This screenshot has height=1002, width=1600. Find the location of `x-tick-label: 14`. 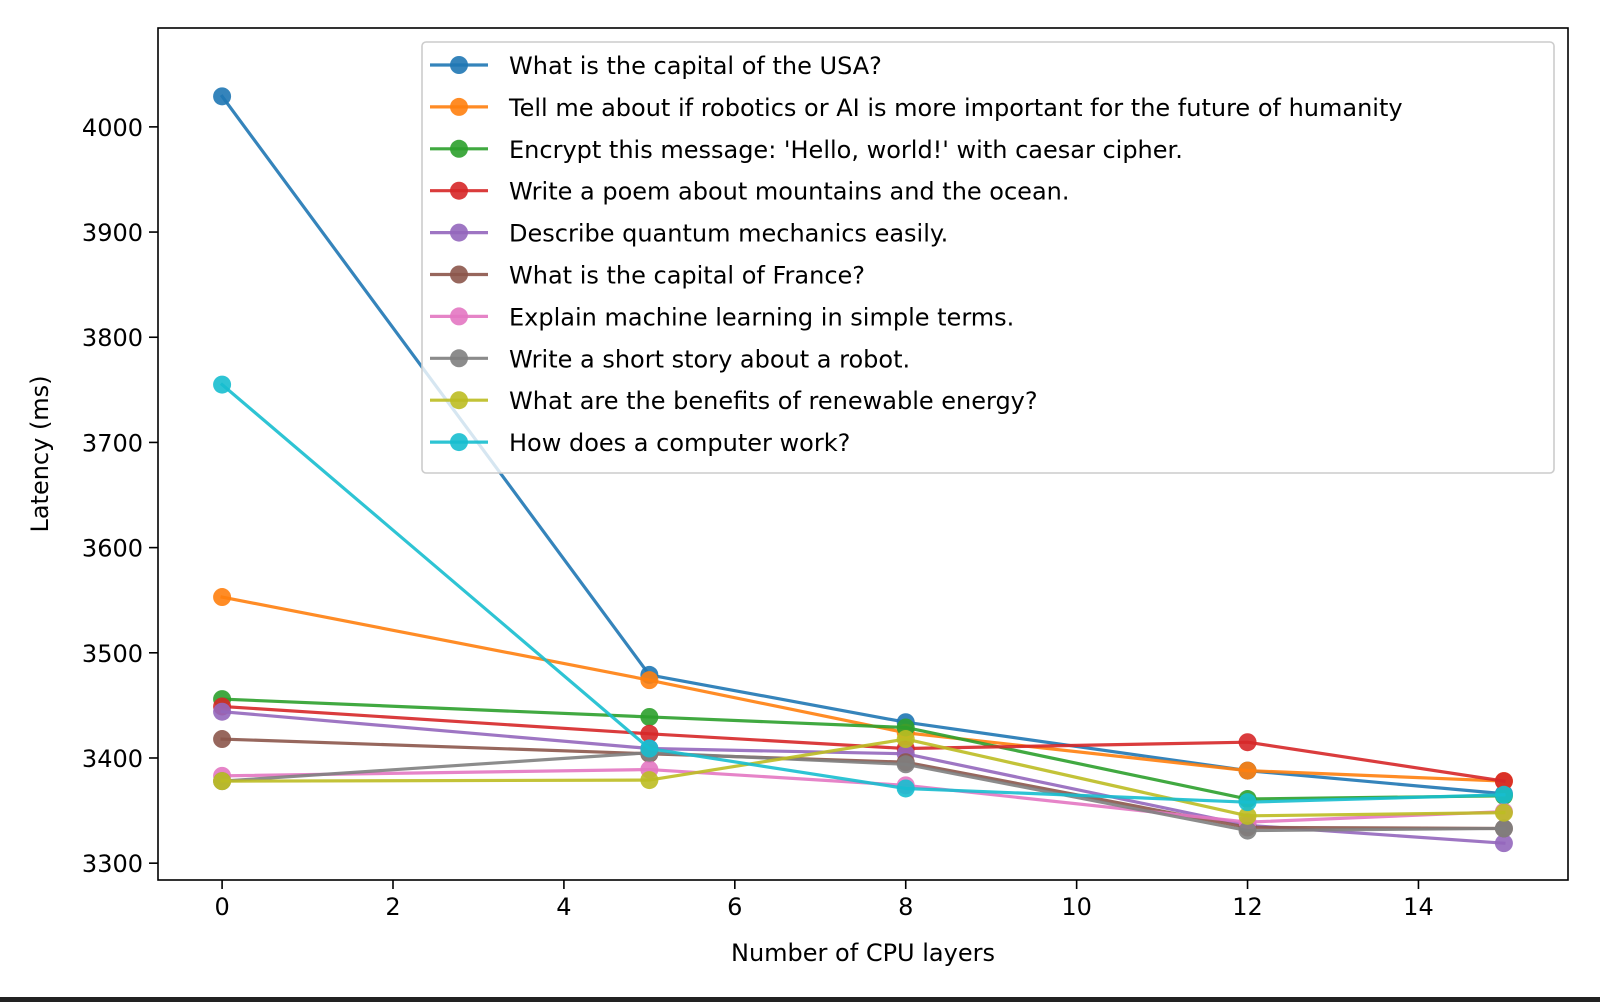

x-tick-label: 14 is located at coordinates (1418, 907).